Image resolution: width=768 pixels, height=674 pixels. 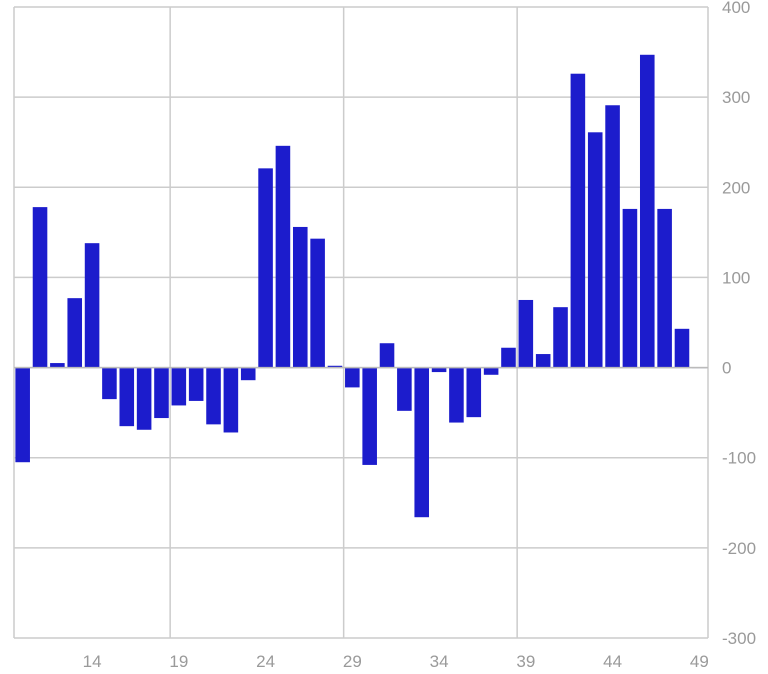 I want to click on x-tick-label: 14, so click(x=92, y=661).